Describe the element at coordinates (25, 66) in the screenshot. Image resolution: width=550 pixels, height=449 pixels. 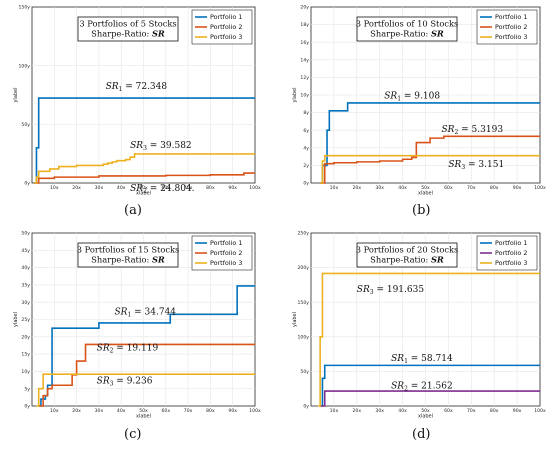
I see `y-tick-label: 100y` at that location.